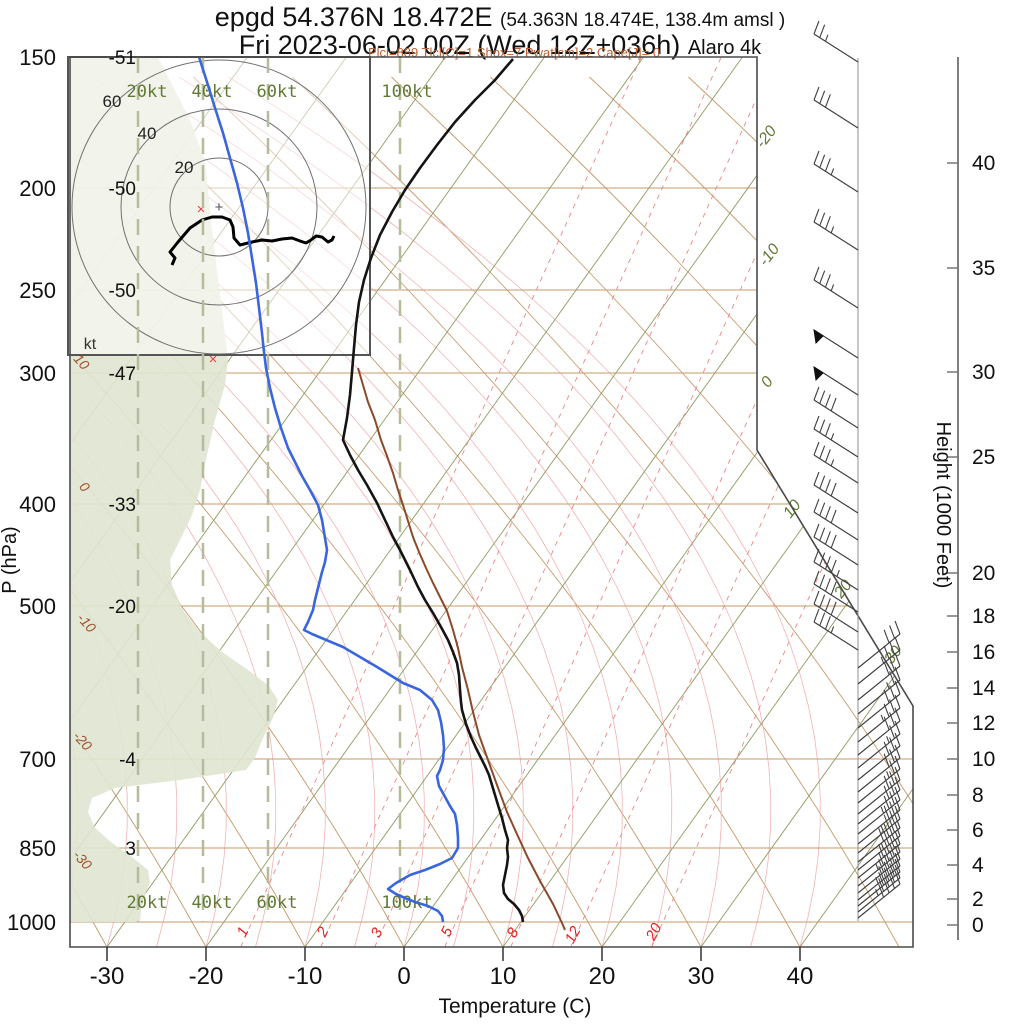  Describe the element at coordinates (654, 932) in the screenshot. I see `mixing-ratio-label: 20` at that location.